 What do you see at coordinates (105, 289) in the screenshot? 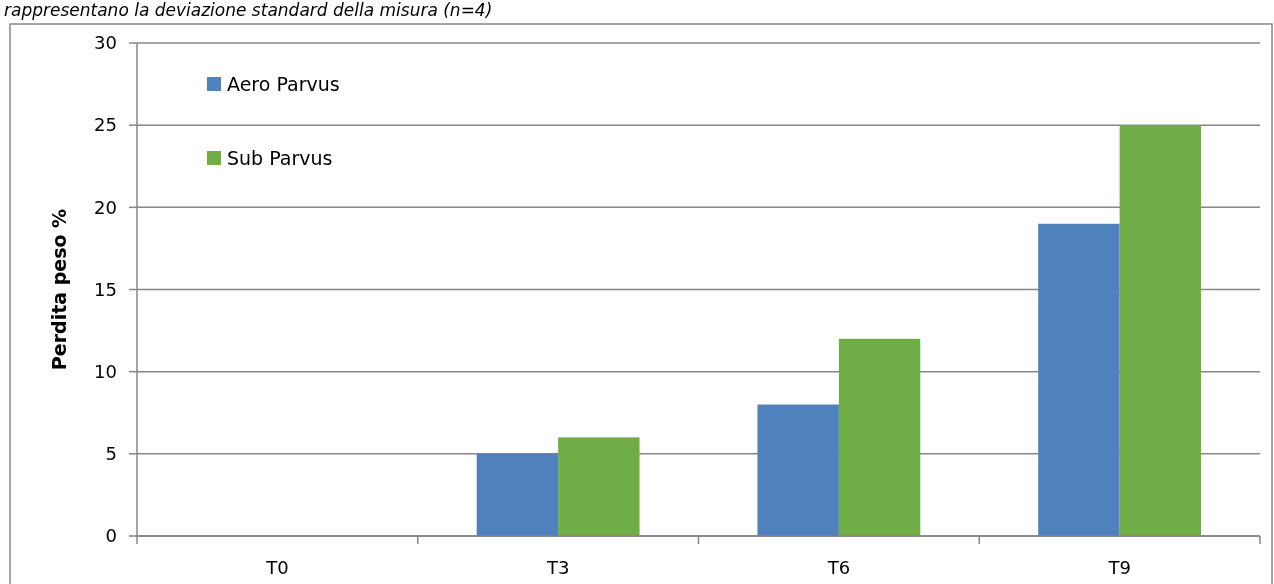
I see `y-tick-label: 15` at bounding box center [105, 289].